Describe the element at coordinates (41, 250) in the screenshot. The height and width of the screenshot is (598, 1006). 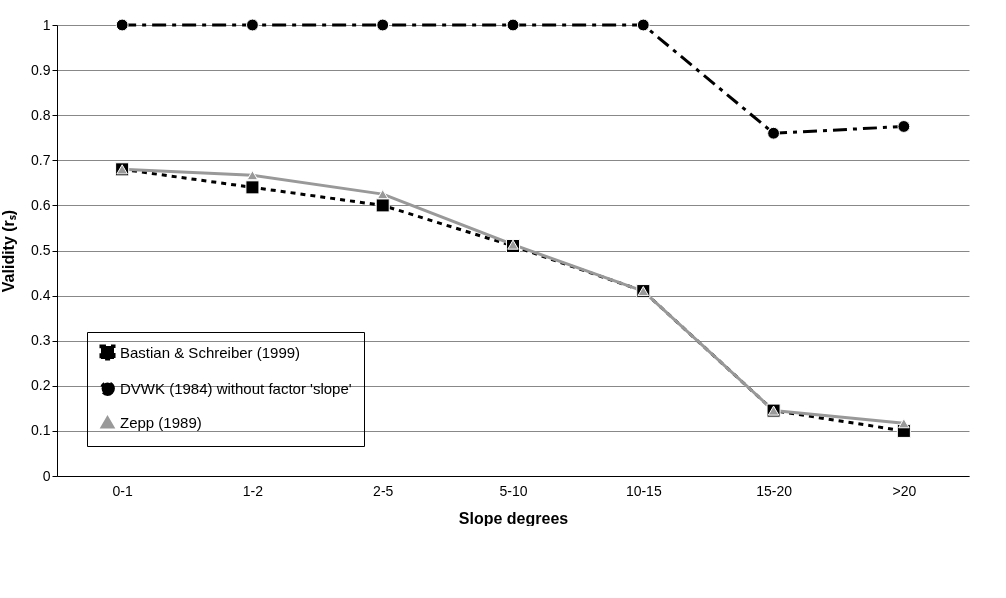
I see `y-tick-label: 0.5` at that location.